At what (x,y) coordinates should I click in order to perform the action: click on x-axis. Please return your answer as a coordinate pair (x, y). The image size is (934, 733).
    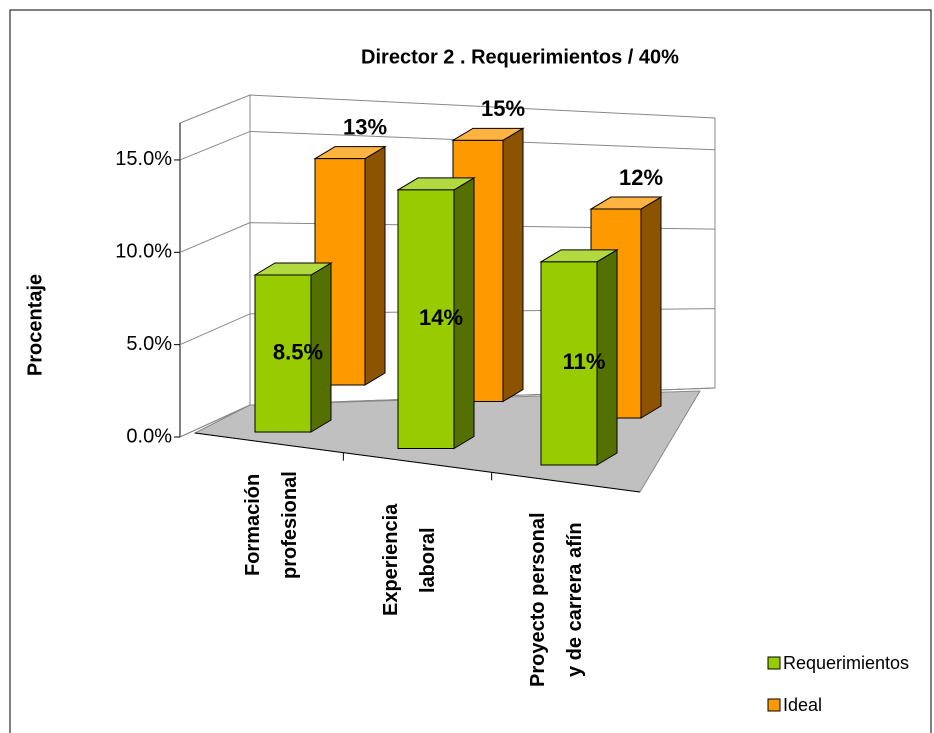
    Looking at the image, I should click on (417, 462).